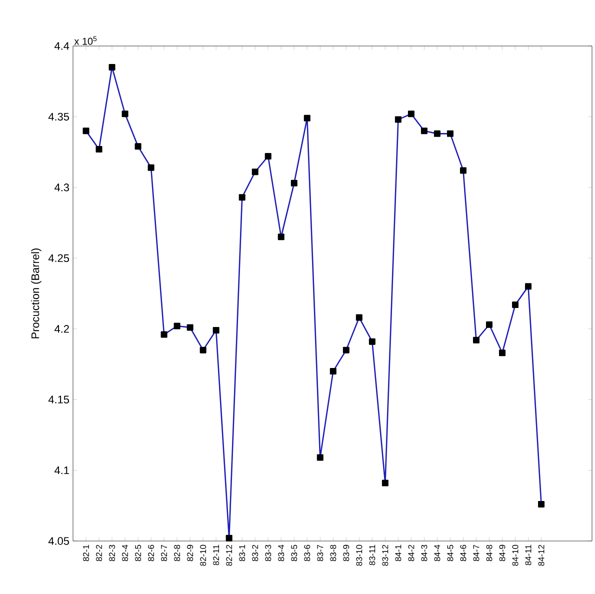 This screenshot has width=595, height=594. What do you see at coordinates (85, 40) in the screenshot?
I see `text: x 10$^{5}$` at bounding box center [85, 40].